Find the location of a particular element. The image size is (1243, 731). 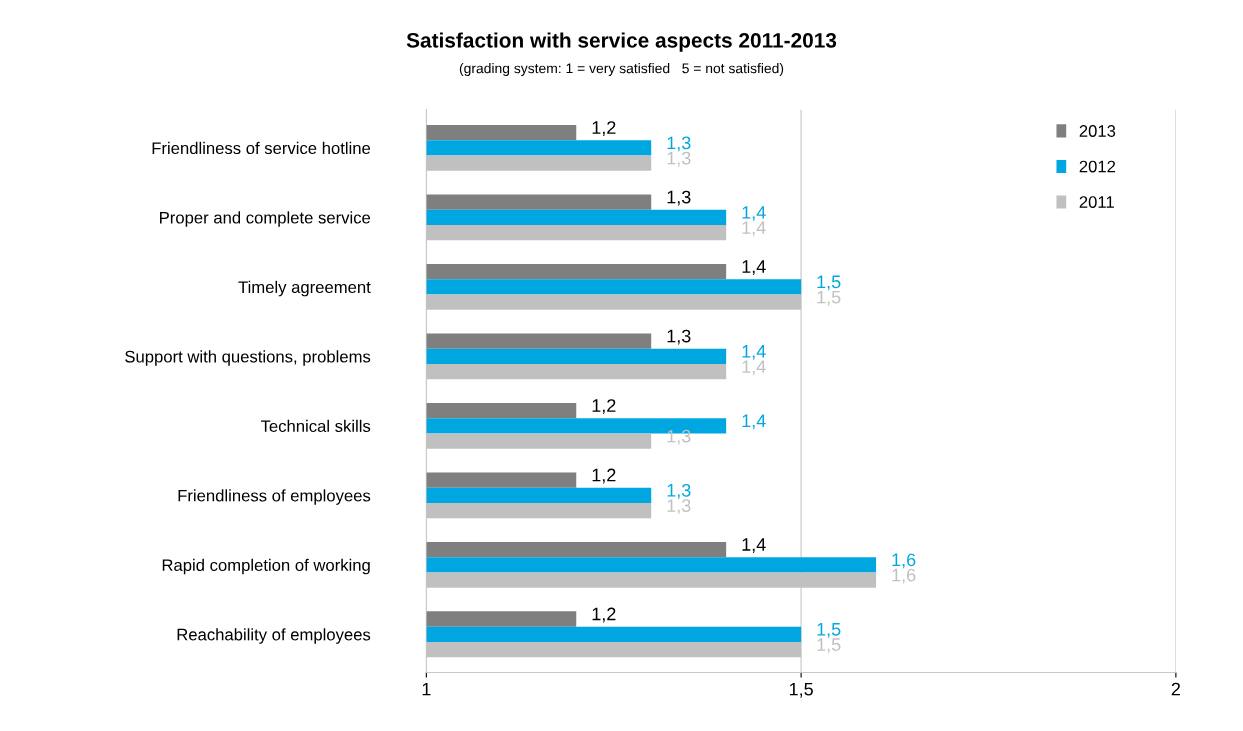

x-tick-label: 1,5 is located at coordinates (801, 690).